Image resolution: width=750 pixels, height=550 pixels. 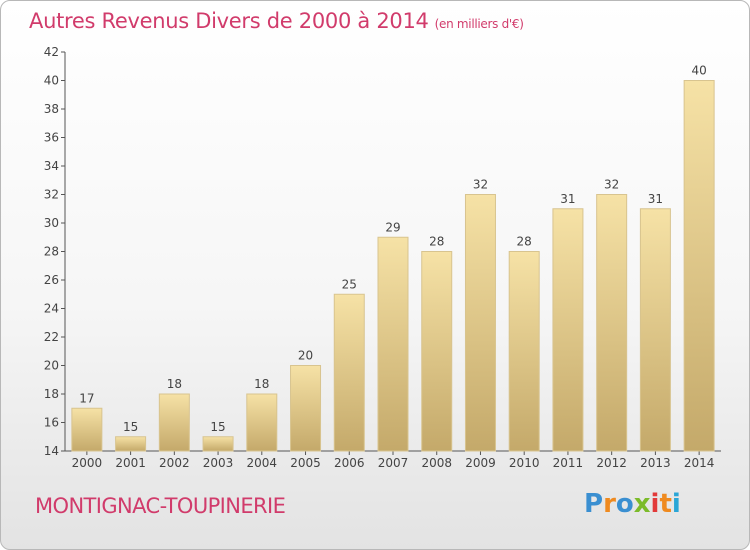 What do you see at coordinates (624, 504) in the screenshot?
I see `logo-letter: o` at bounding box center [624, 504].